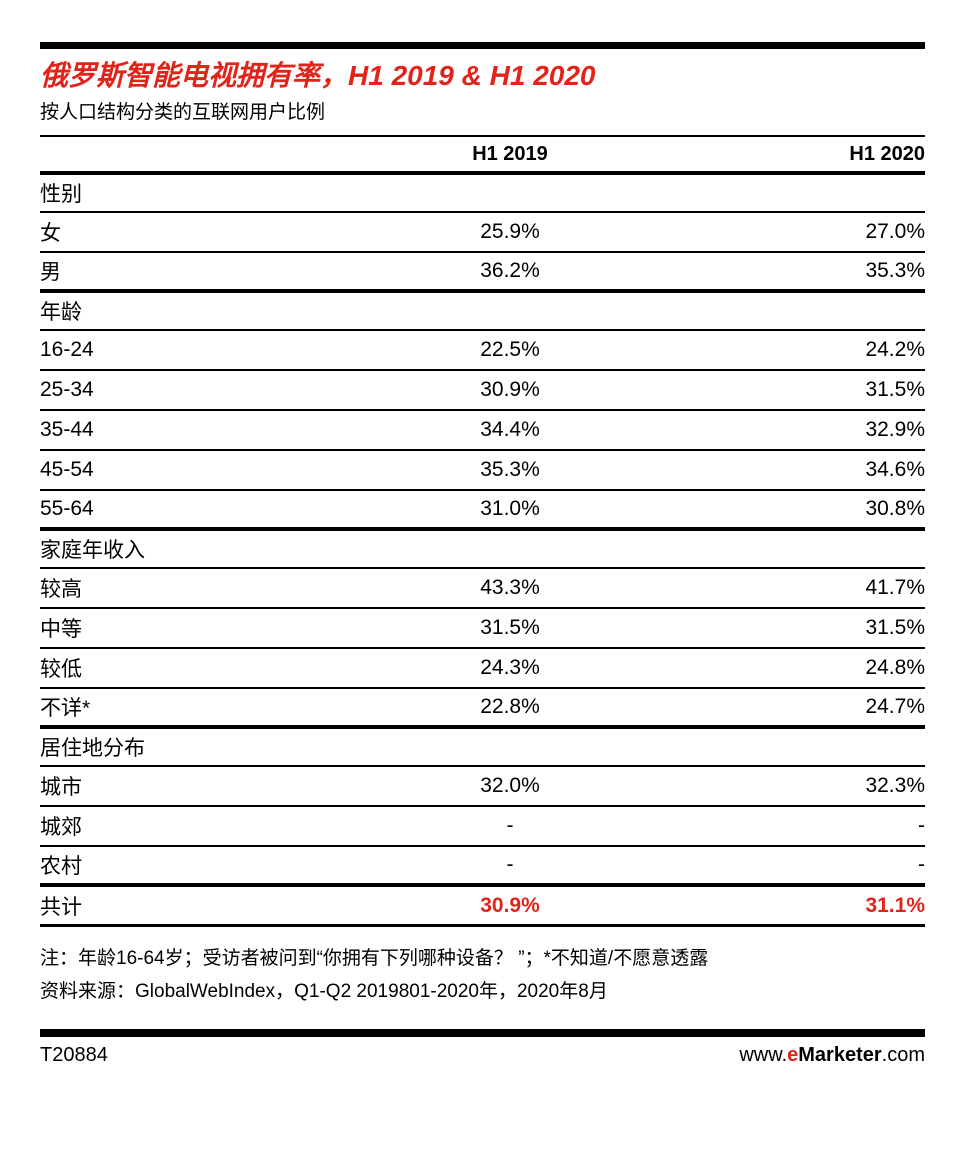 The height and width of the screenshot is (1149, 961). What do you see at coordinates (67, 349) in the screenshot?
I see `row-label: 16-24` at bounding box center [67, 349].